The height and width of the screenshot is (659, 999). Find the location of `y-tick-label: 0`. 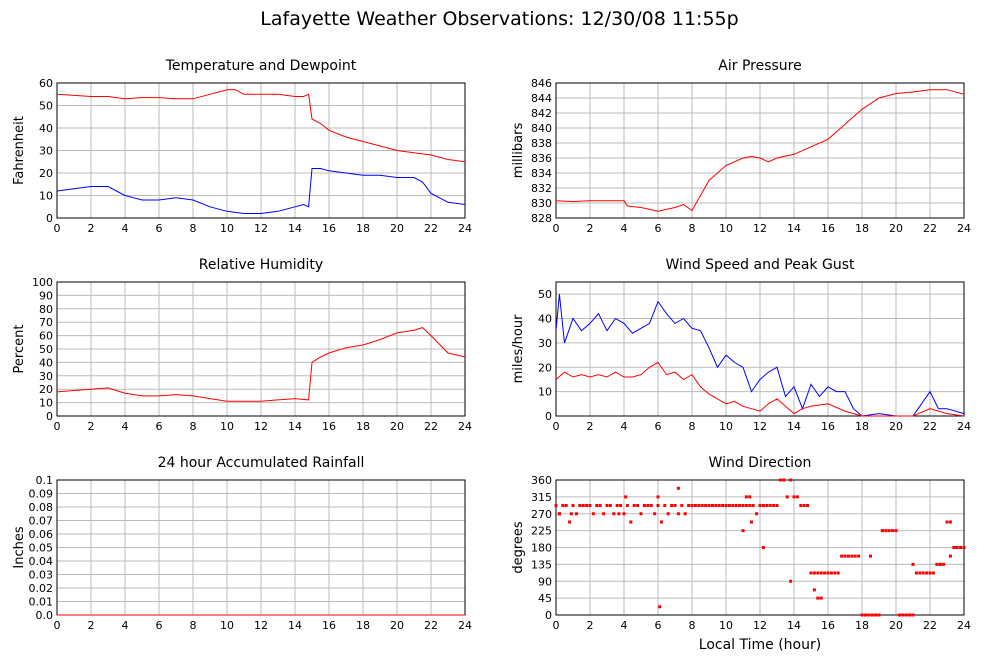

y-tick-label: 0 is located at coordinates (548, 615).